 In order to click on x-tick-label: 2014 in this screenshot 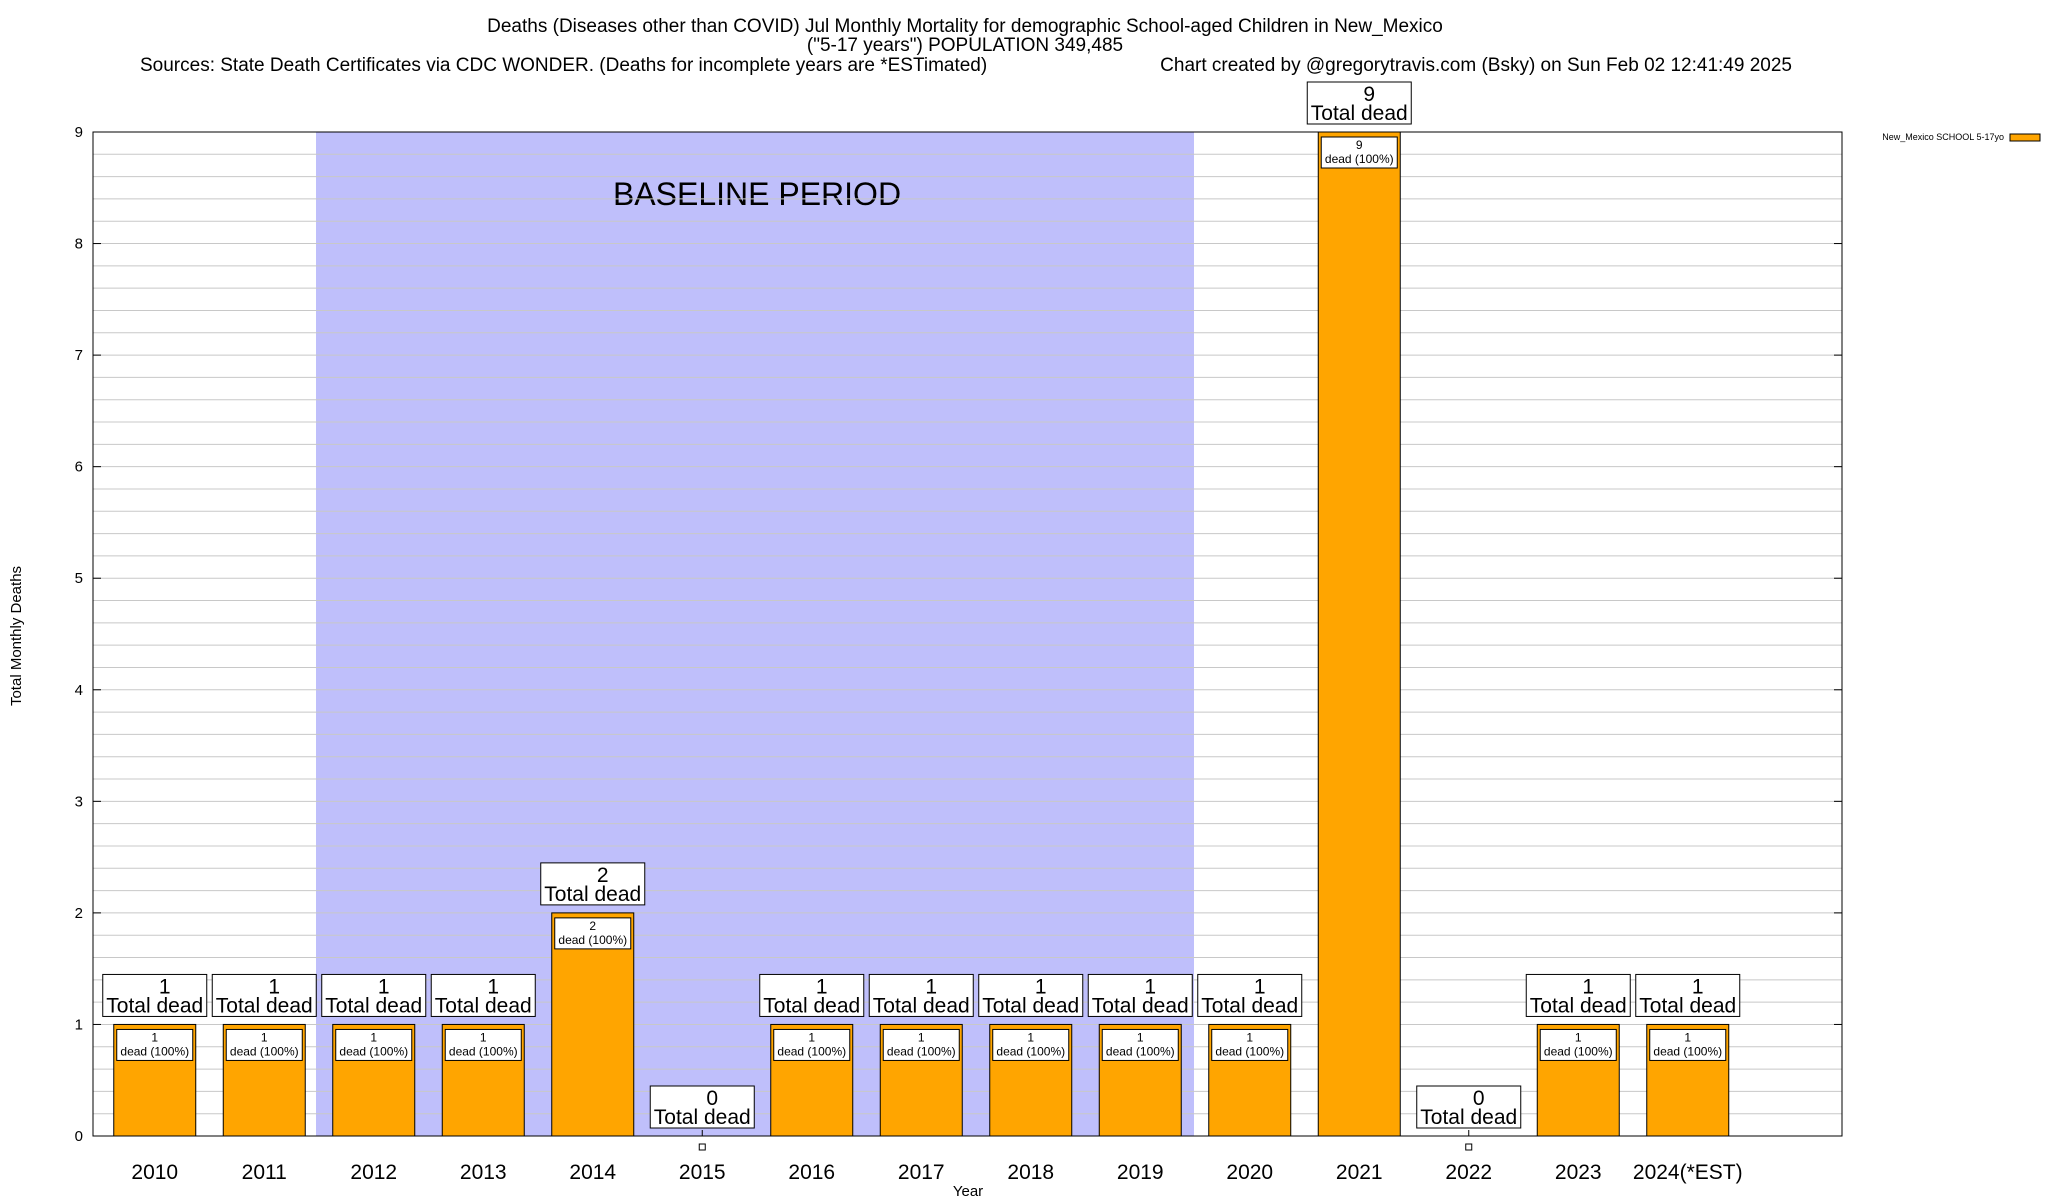, I will do `click(592, 1172)`.